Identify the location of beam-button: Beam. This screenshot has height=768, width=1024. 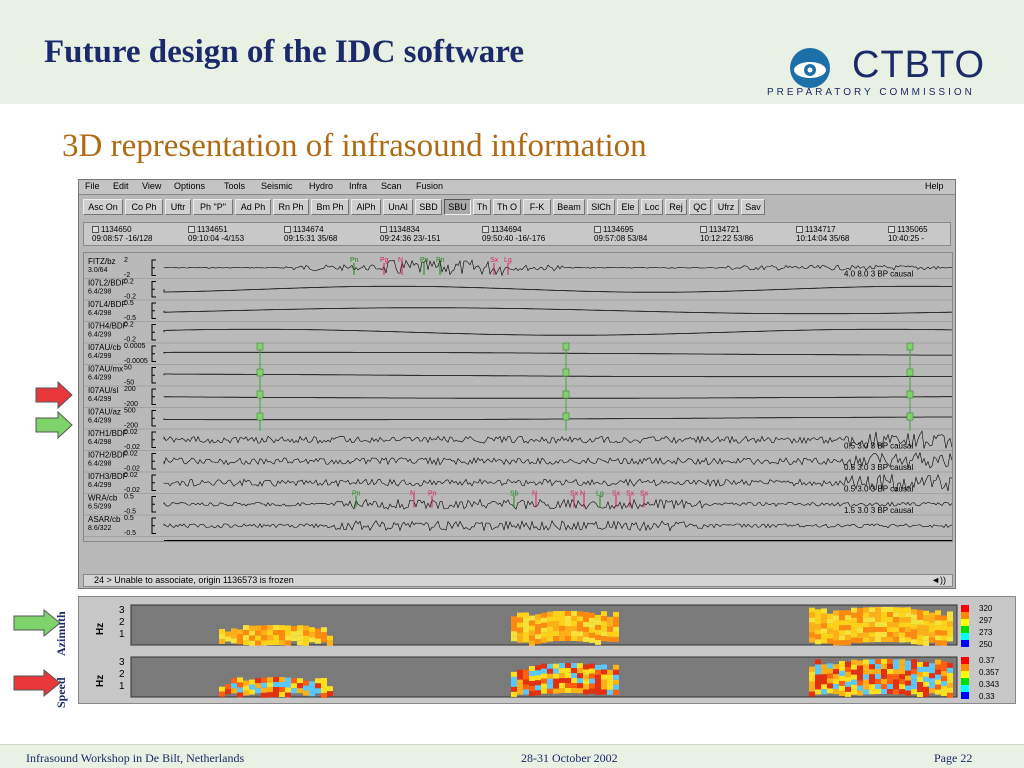
(569, 207).